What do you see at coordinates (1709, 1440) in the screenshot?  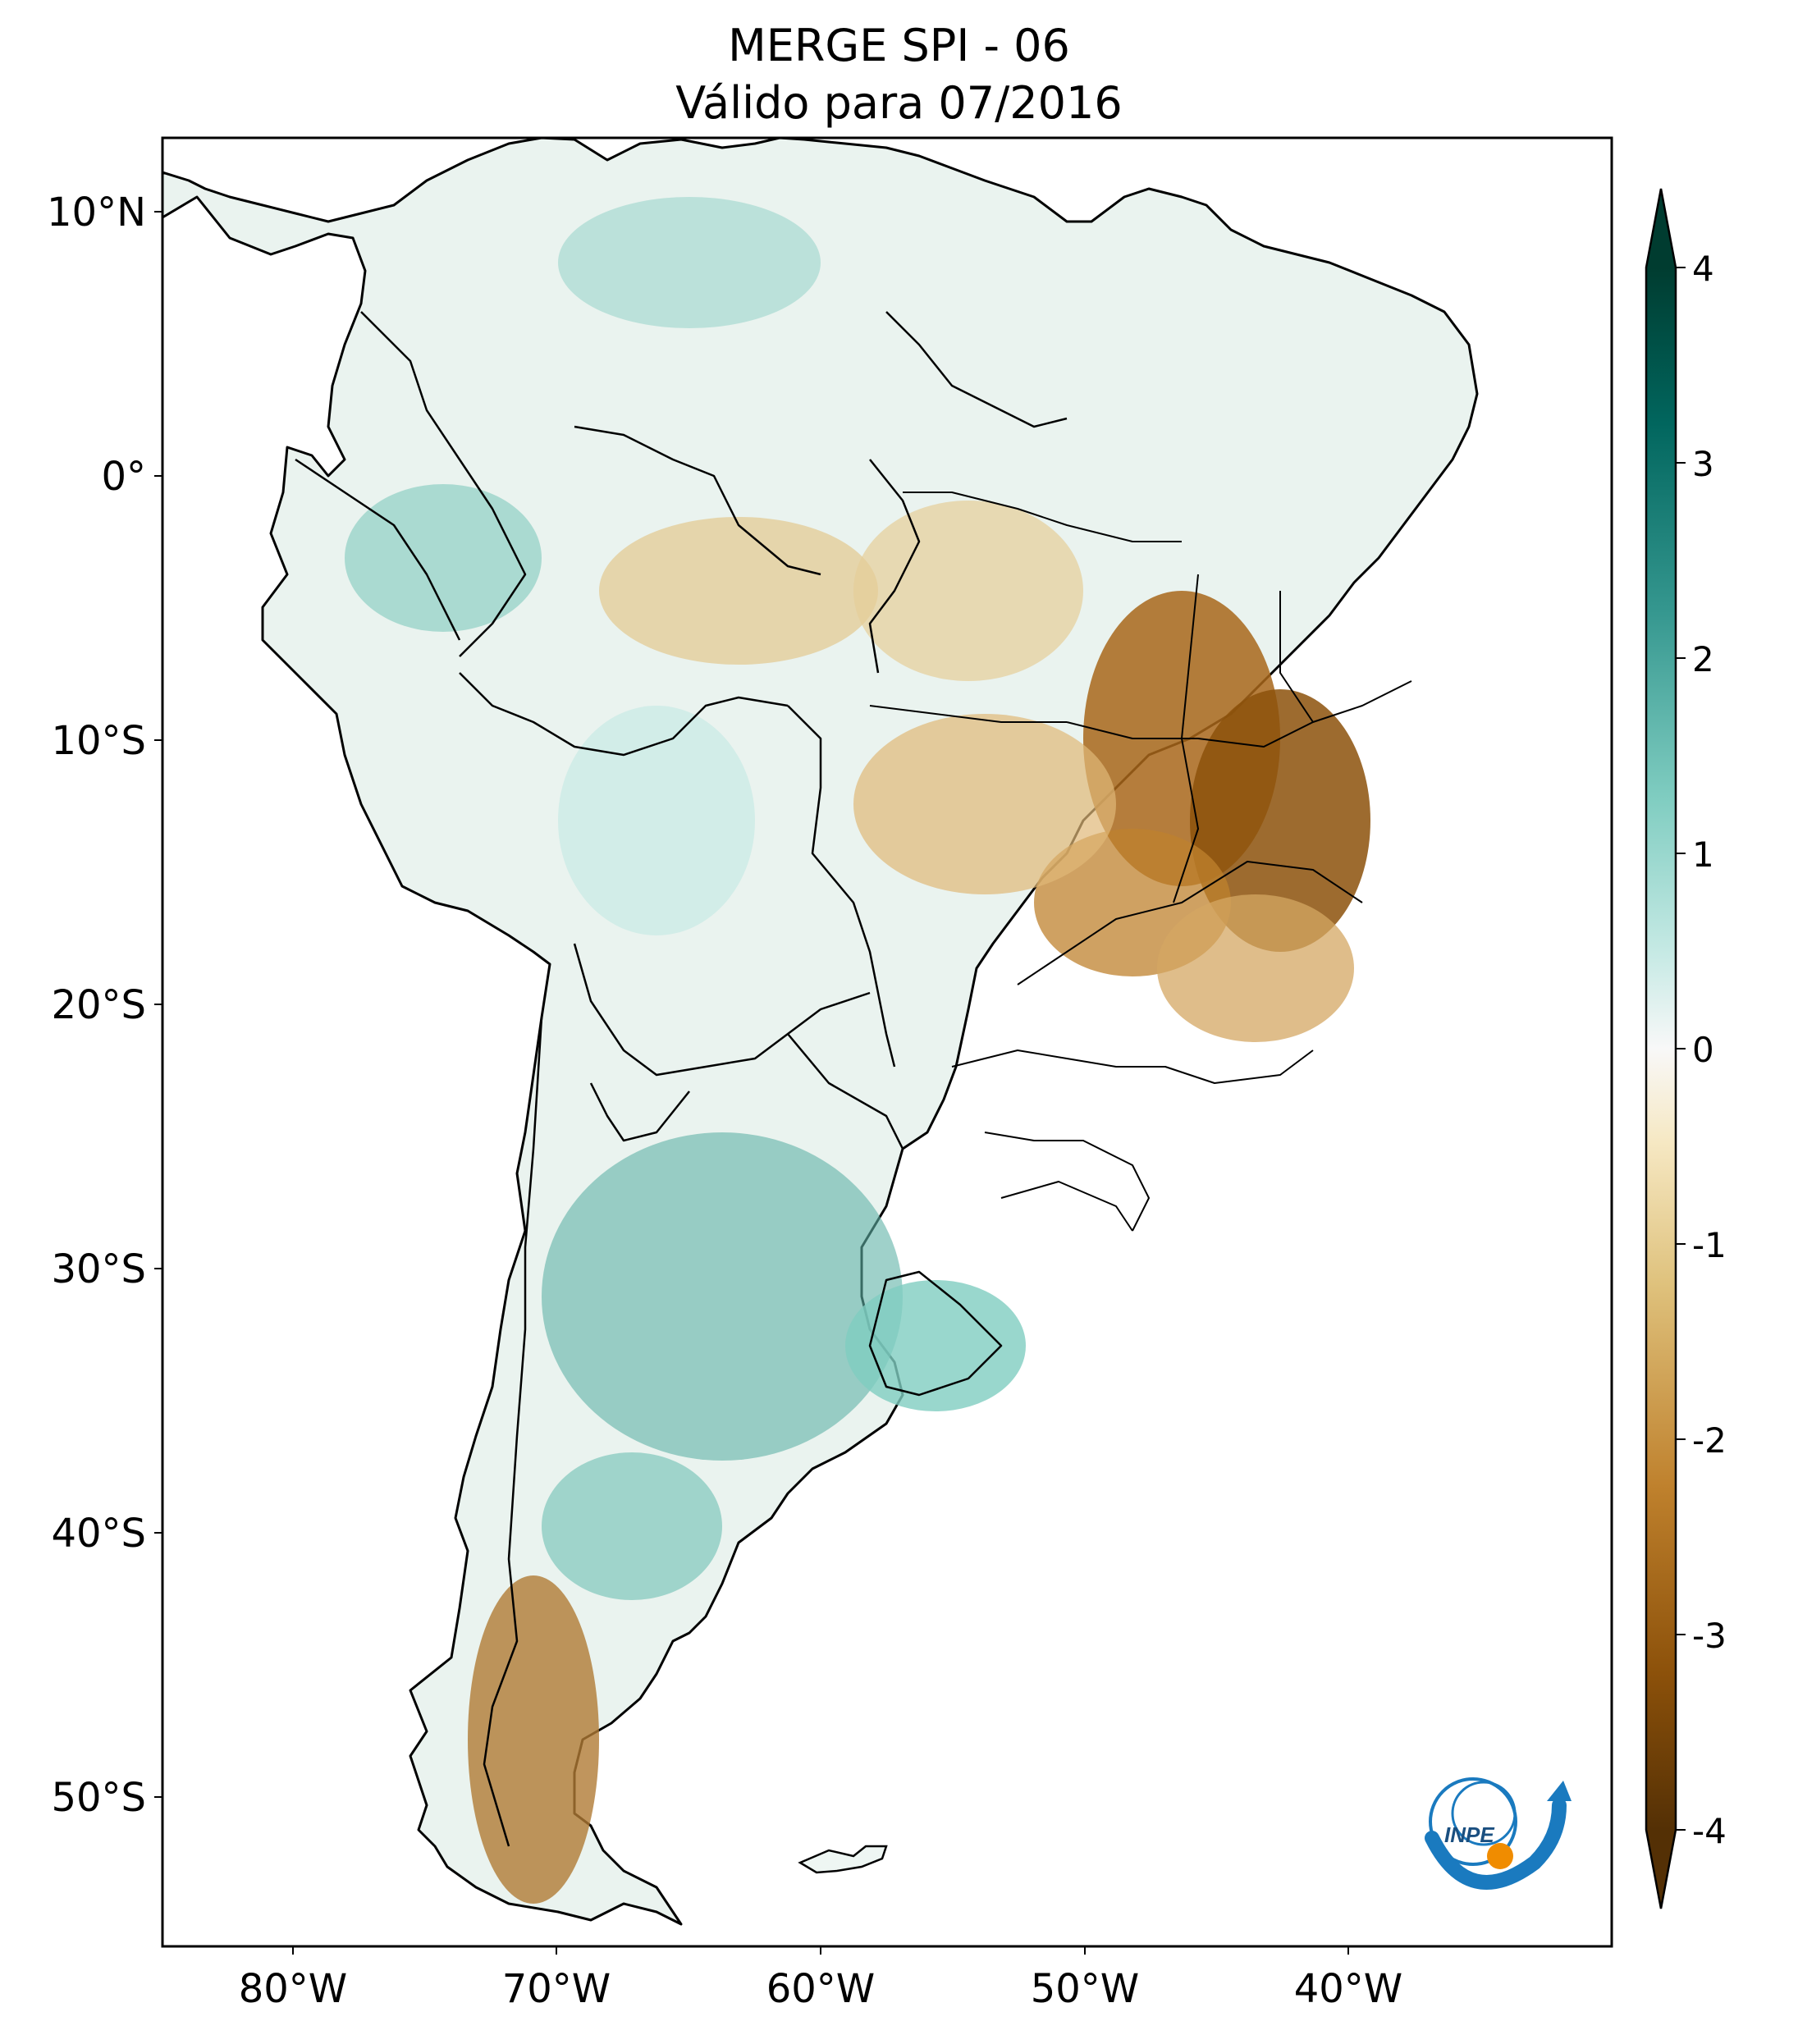 I see `colorbar-tick-neg2: -2` at bounding box center [1709, 1440].